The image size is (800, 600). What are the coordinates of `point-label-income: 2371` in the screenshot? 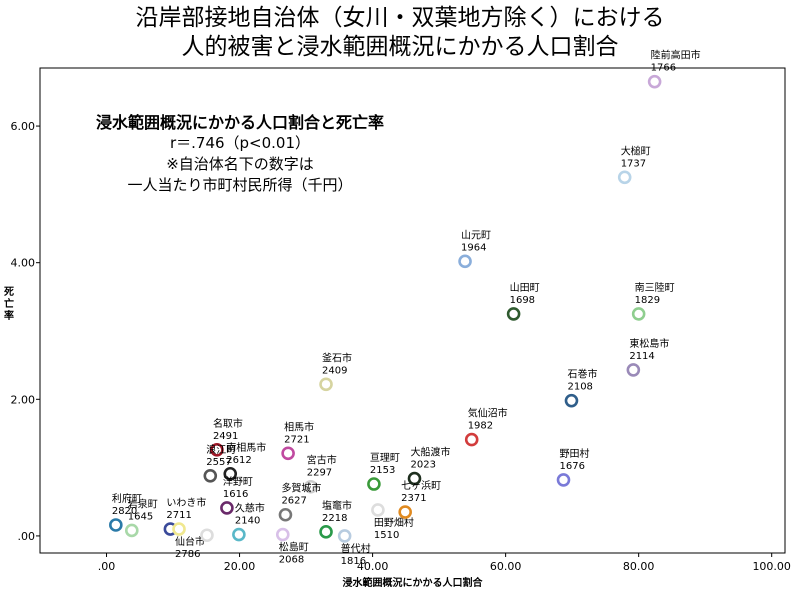 It's located at (413, 498).